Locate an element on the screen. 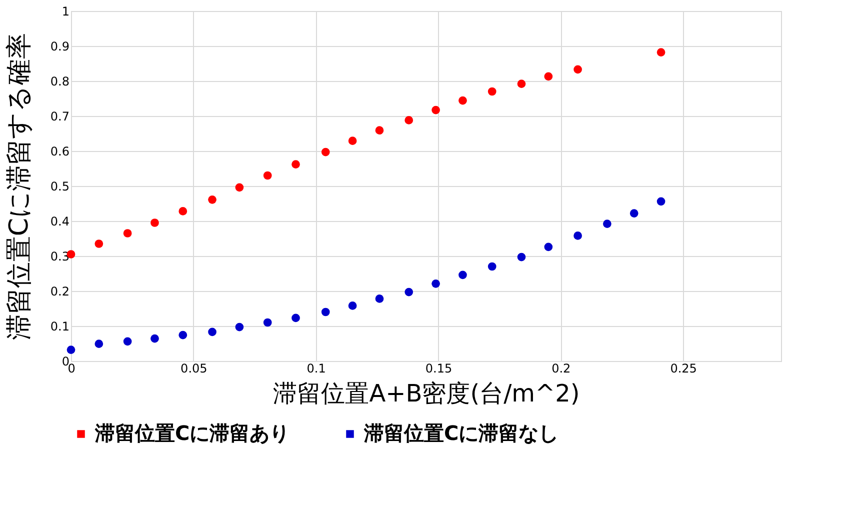 Image resolution: width=863 pixels, height=517 pixels. y-tick-label: 0.4 is located at coordinates (60, 221).